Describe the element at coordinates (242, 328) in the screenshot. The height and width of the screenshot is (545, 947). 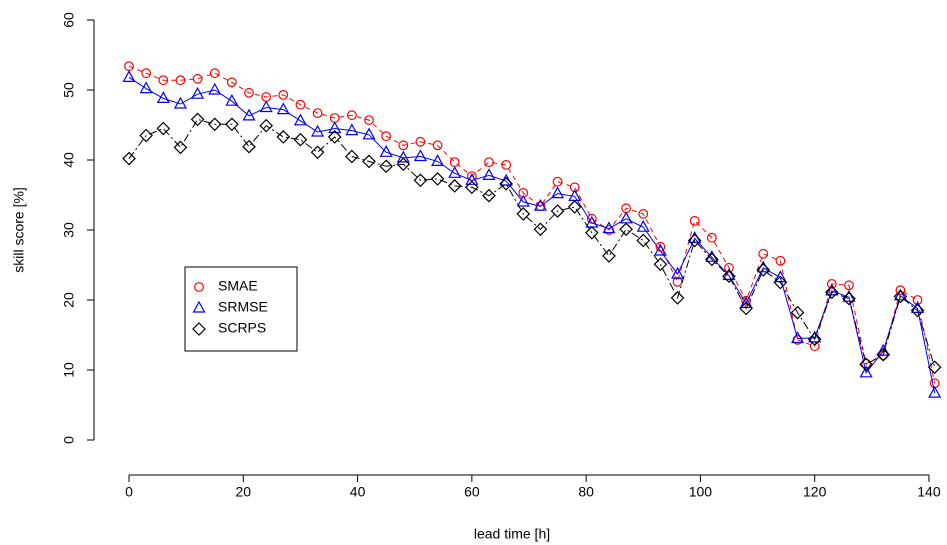
I see `legend-label: SCRPS` at that location.